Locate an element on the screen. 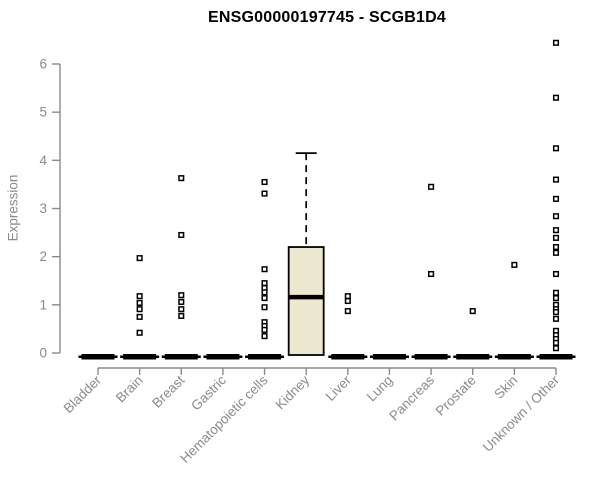  x-tick-label: Lung is located at coordinates (380, 389).